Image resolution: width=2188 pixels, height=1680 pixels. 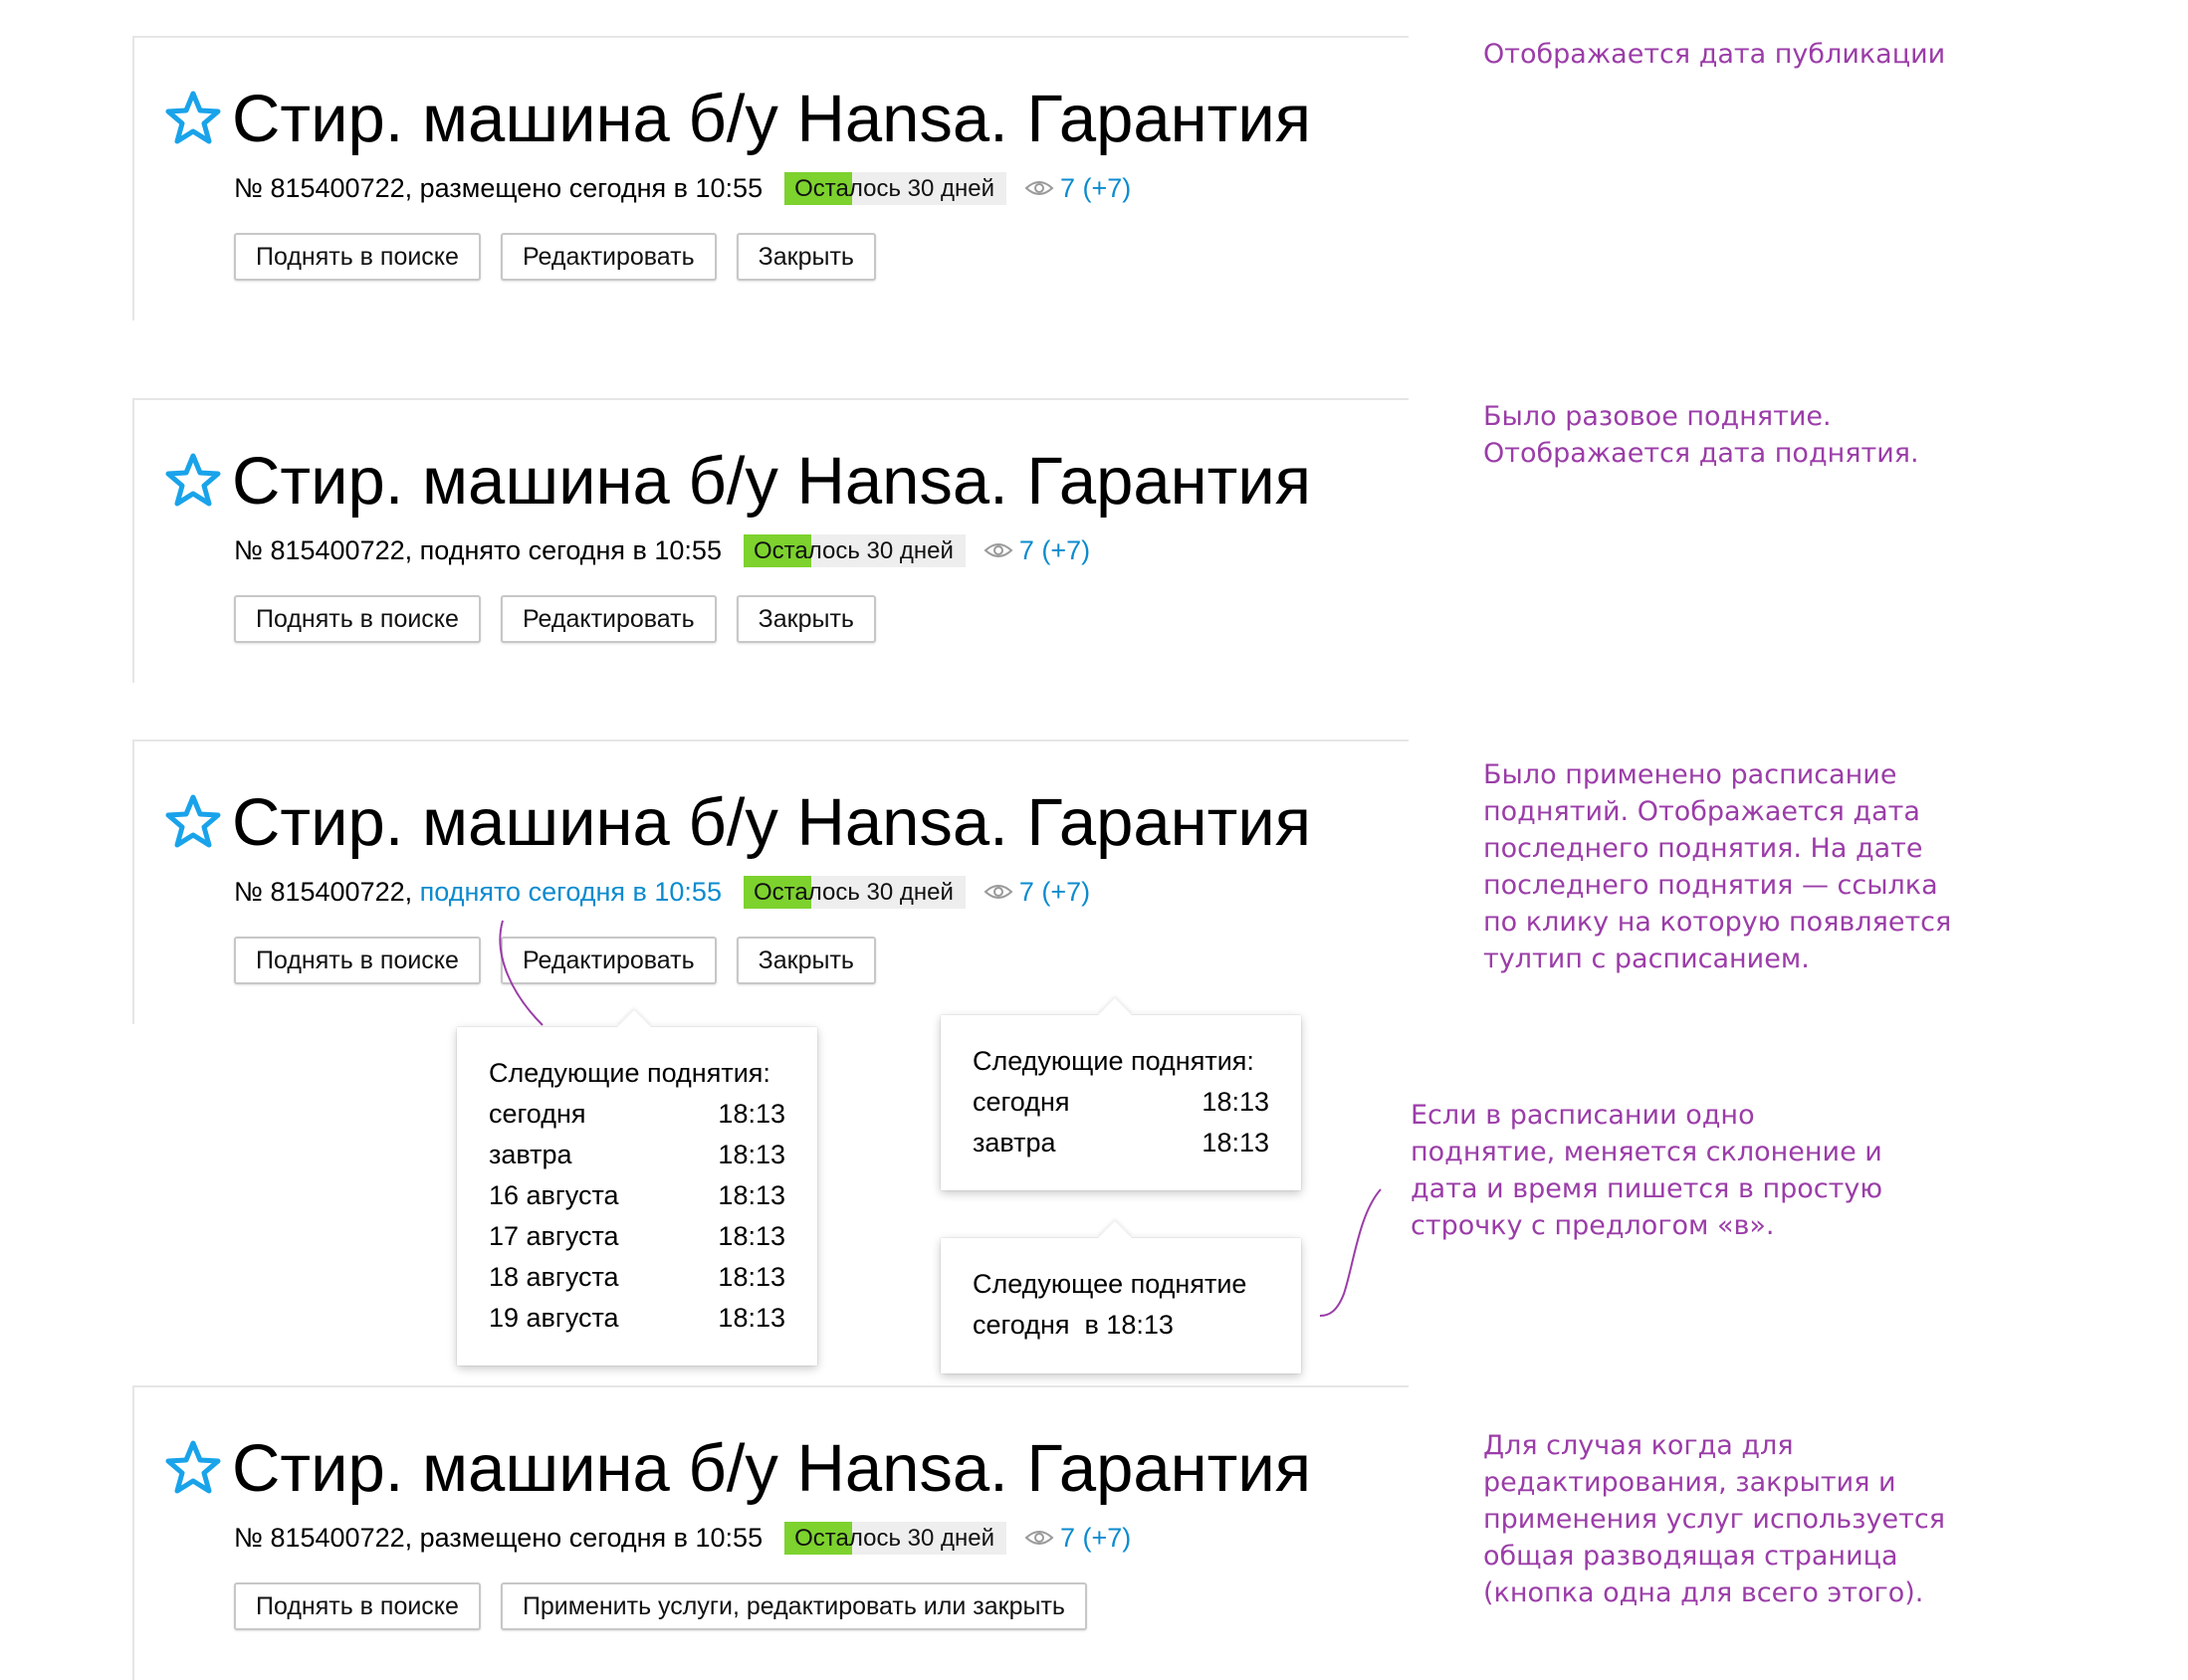 I want to click on note-line: поднятие, меняется склонение и, so click(x=1646, y=1152).